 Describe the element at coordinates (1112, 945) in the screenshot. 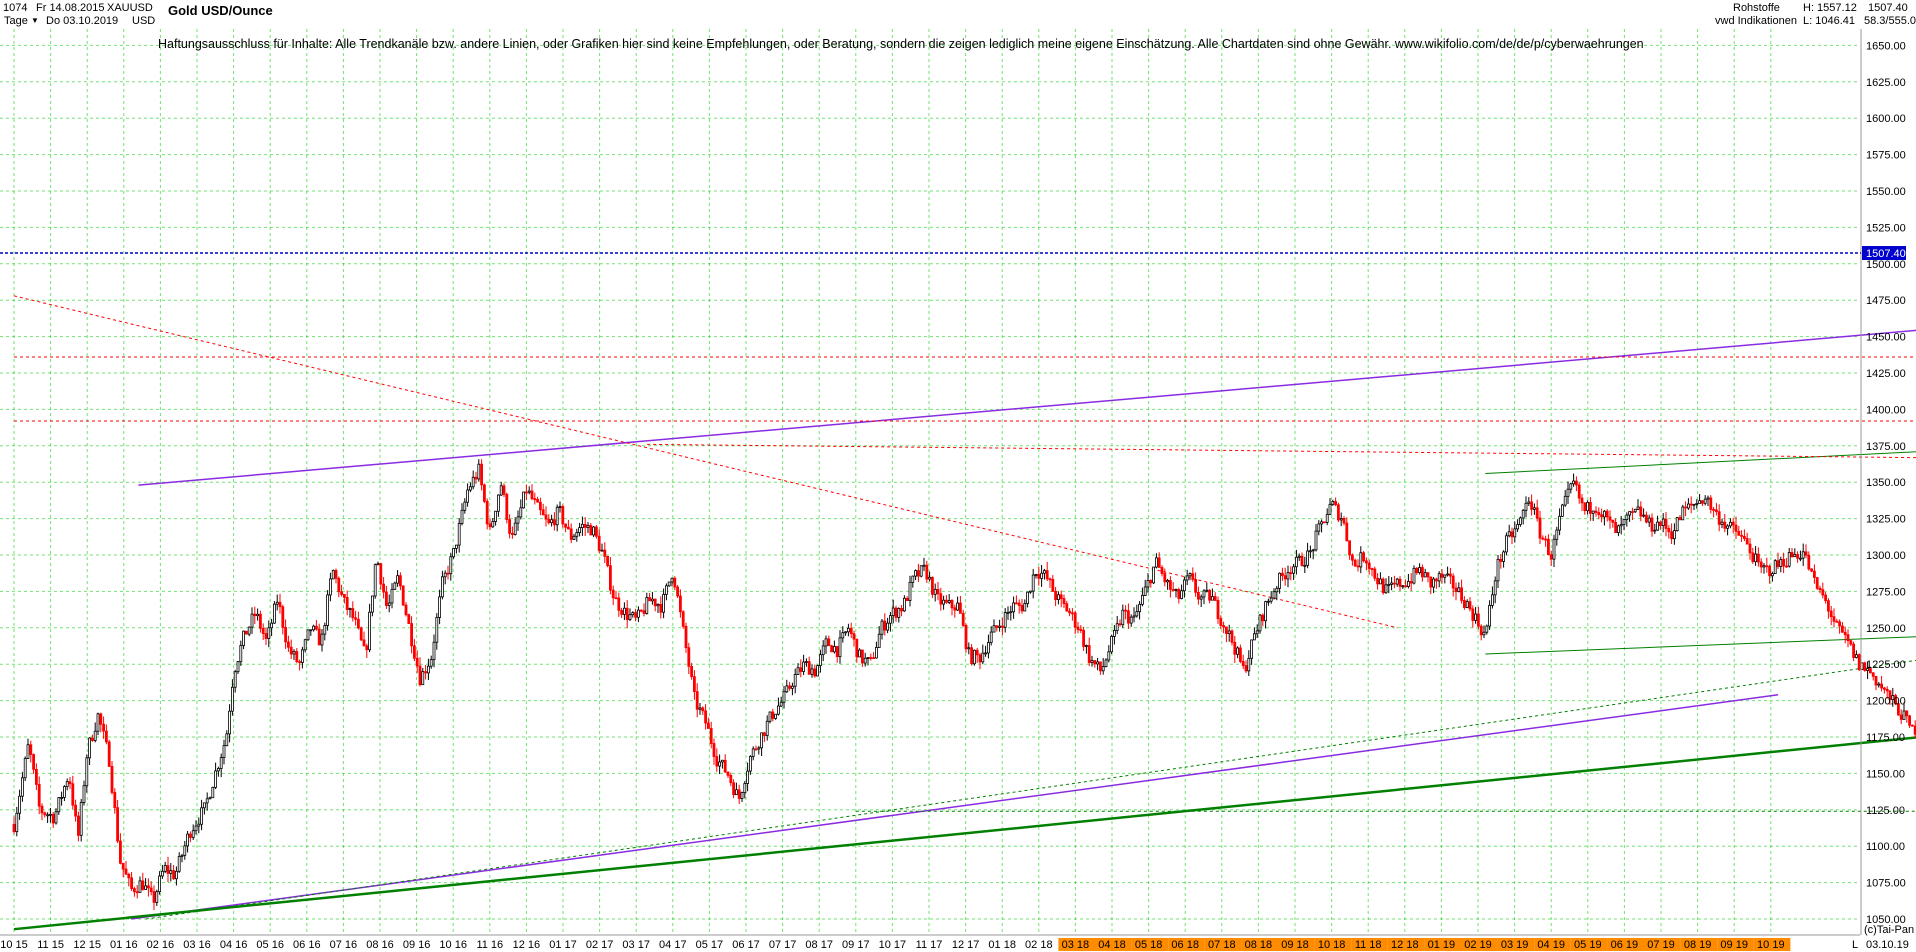

I see `x-tick-label: 04 18` at that location.